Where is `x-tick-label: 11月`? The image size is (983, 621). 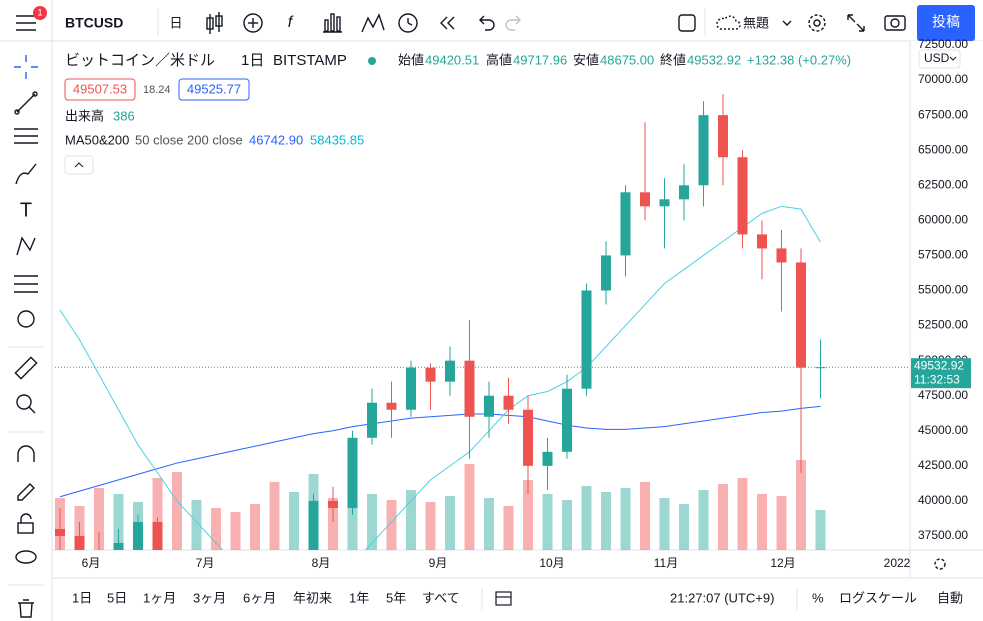 x-tick-label: 11月 is located at coordinates (666, 563).